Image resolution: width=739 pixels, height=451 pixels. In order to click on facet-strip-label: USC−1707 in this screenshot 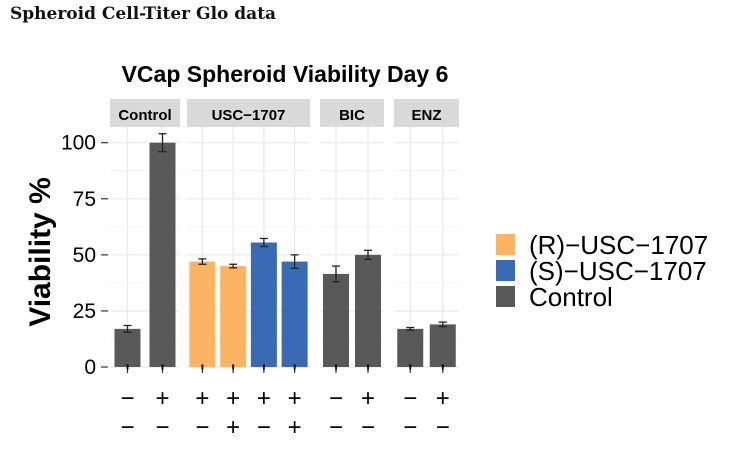, I will do `click(249, 115)`.